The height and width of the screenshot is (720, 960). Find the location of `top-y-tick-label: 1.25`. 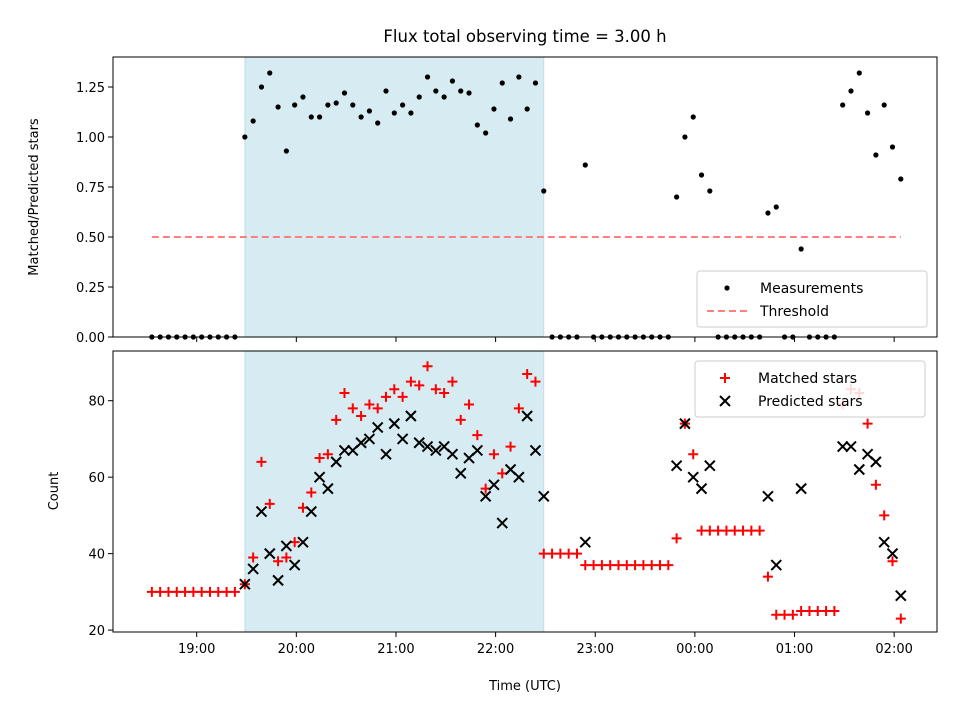

top-y-tick-label: 1.25 is located at coordinates (90, 88).